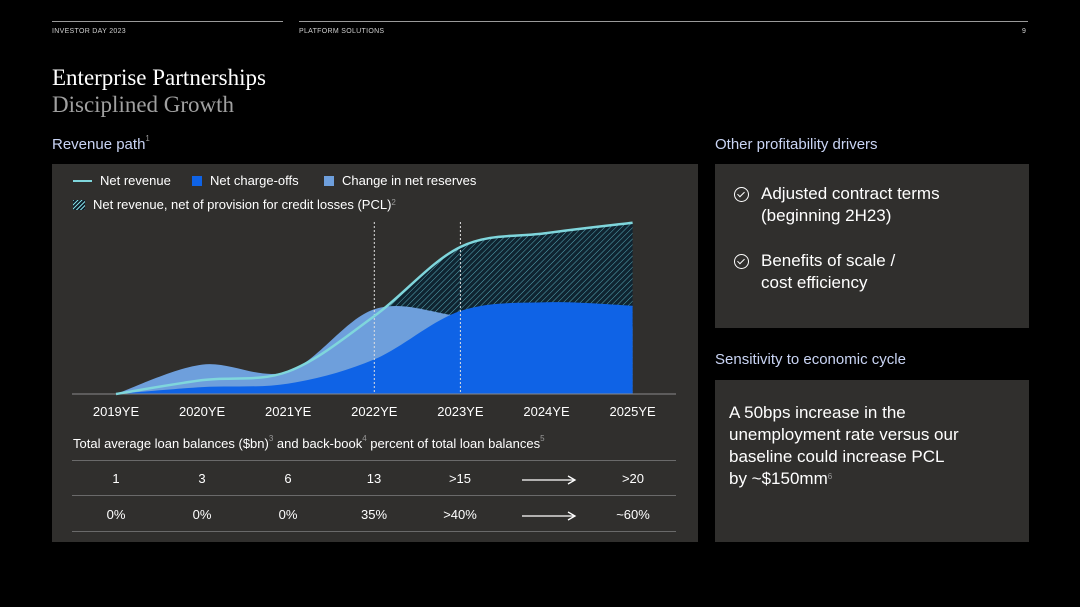 The image size is (1080, 607). What do you see at coordinates (850, 204) in the screenshot?
I see `driver-item: Adjusted contract terms (beginning 2H23)` at bounding box center [850, 204].